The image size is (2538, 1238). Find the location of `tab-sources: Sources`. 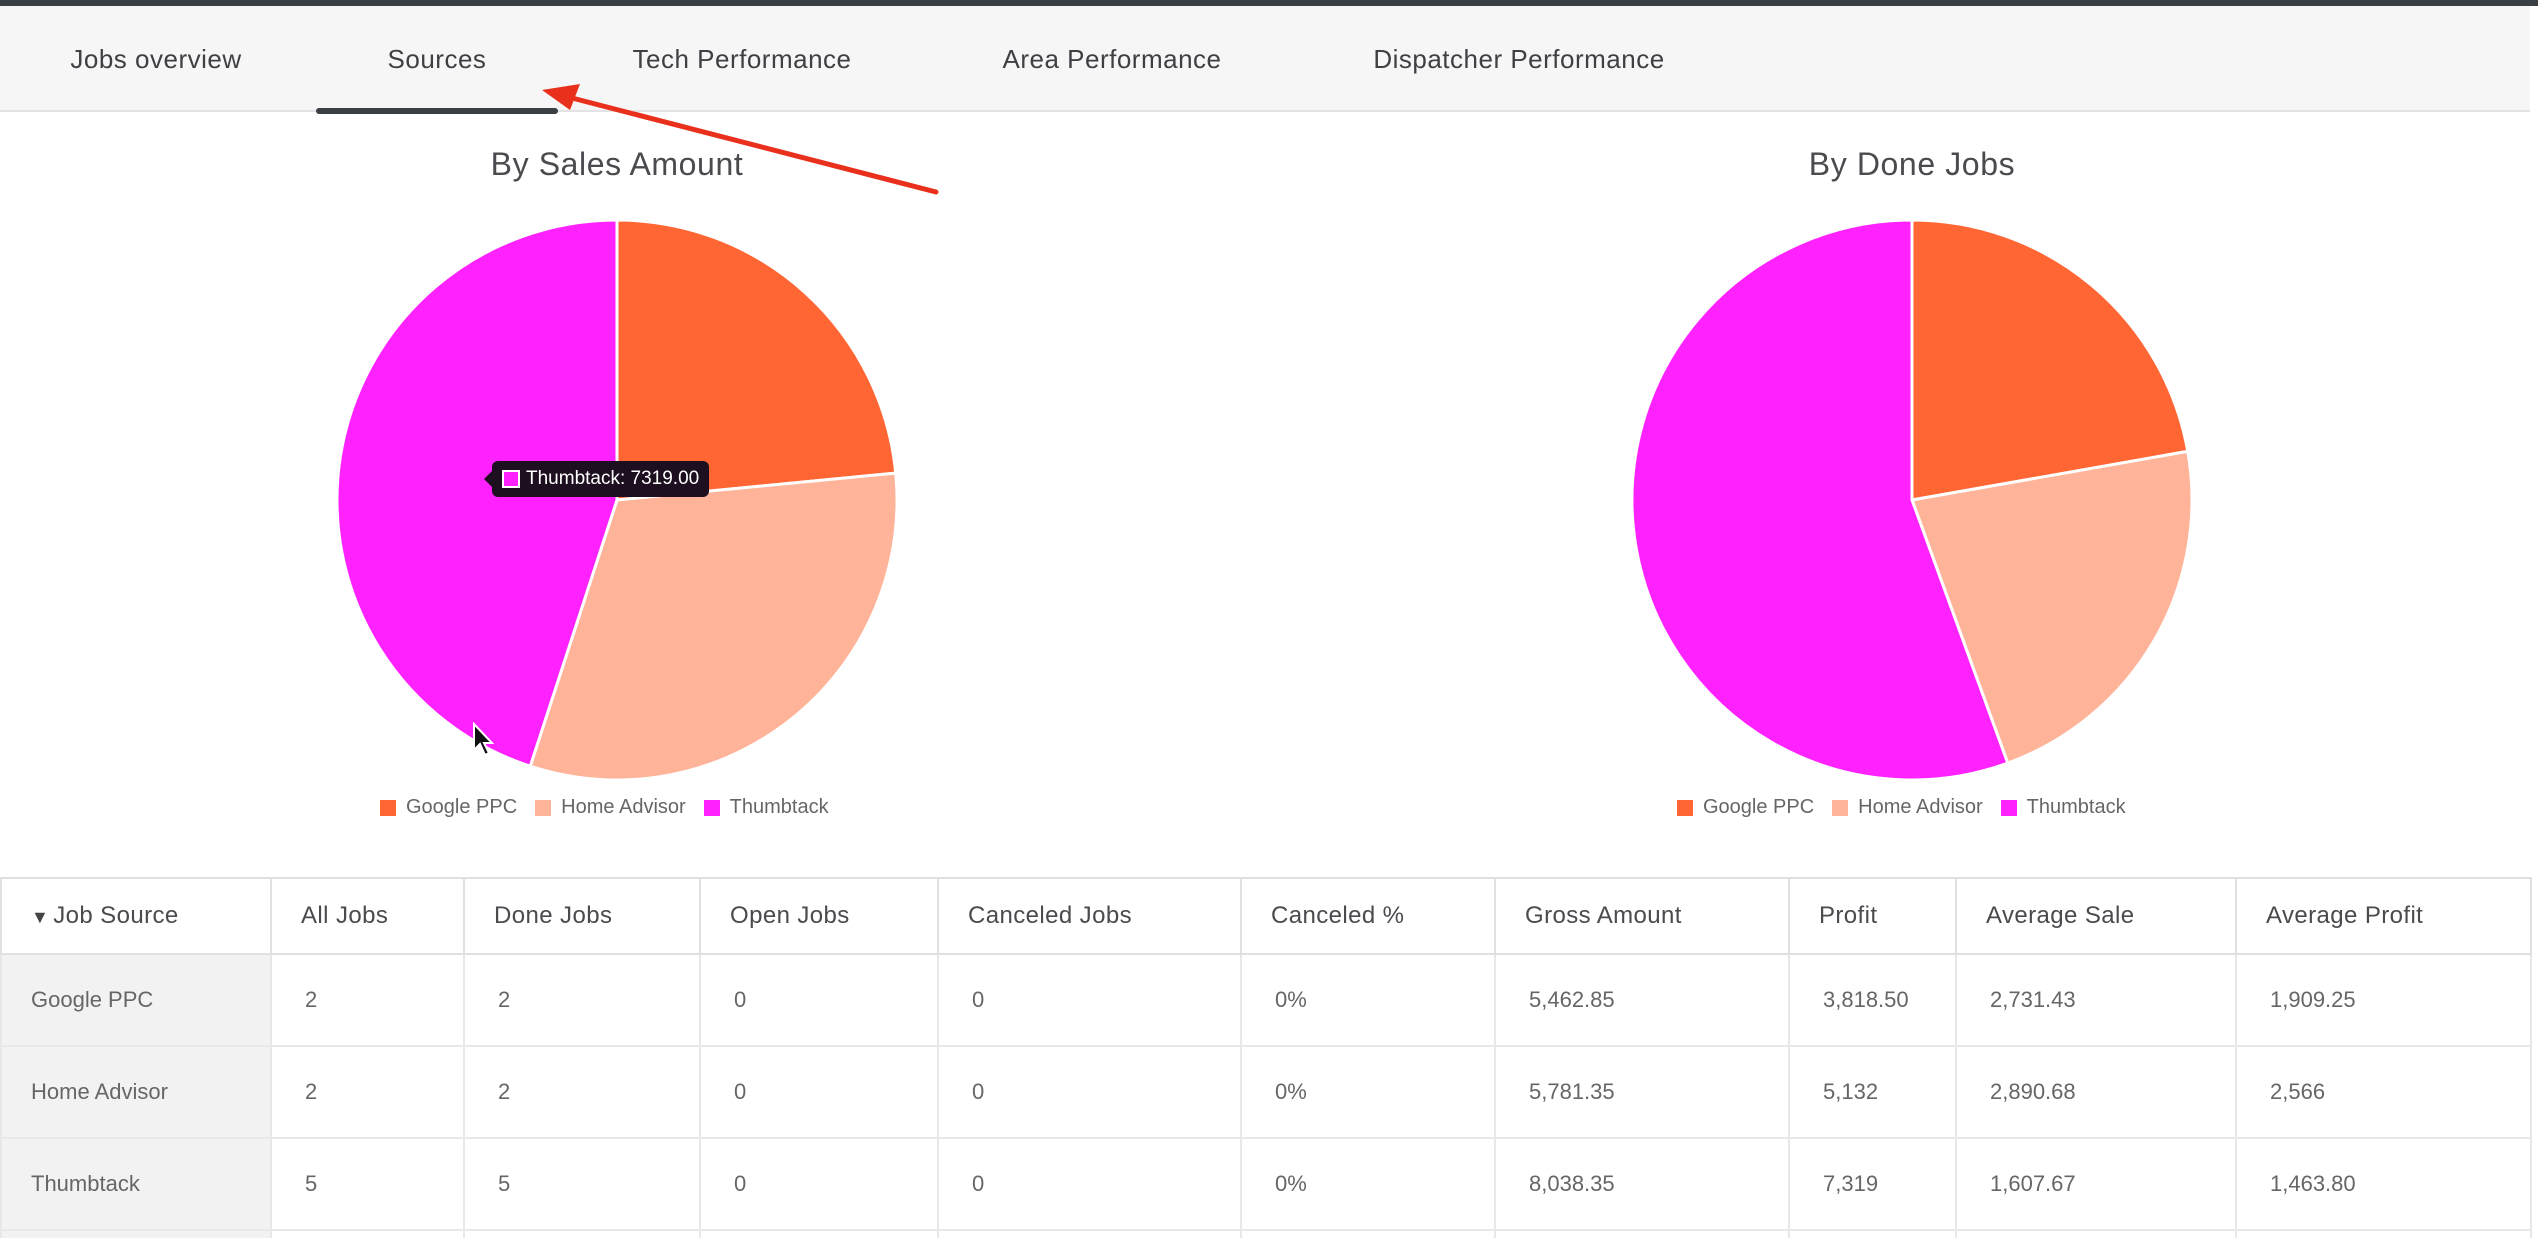

tab-sources: Sources is located at coordinates (437, 60).